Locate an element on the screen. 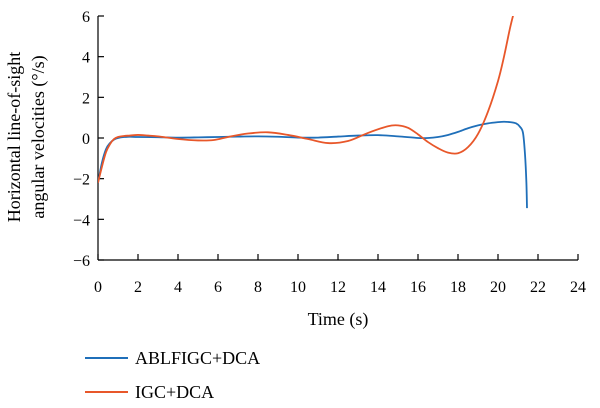 This screenshot has height=408, width=600. x-tick-label: 24 is located at coordinates (578, 287).